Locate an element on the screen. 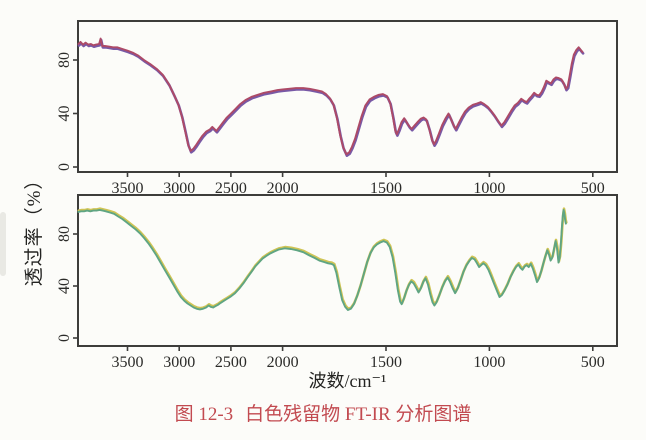 This screenshot has height=440, width=646. figure-caption: 图 12-3 白色残留物 FT-IR 分析图谱 is located at coordinates (323, 412).